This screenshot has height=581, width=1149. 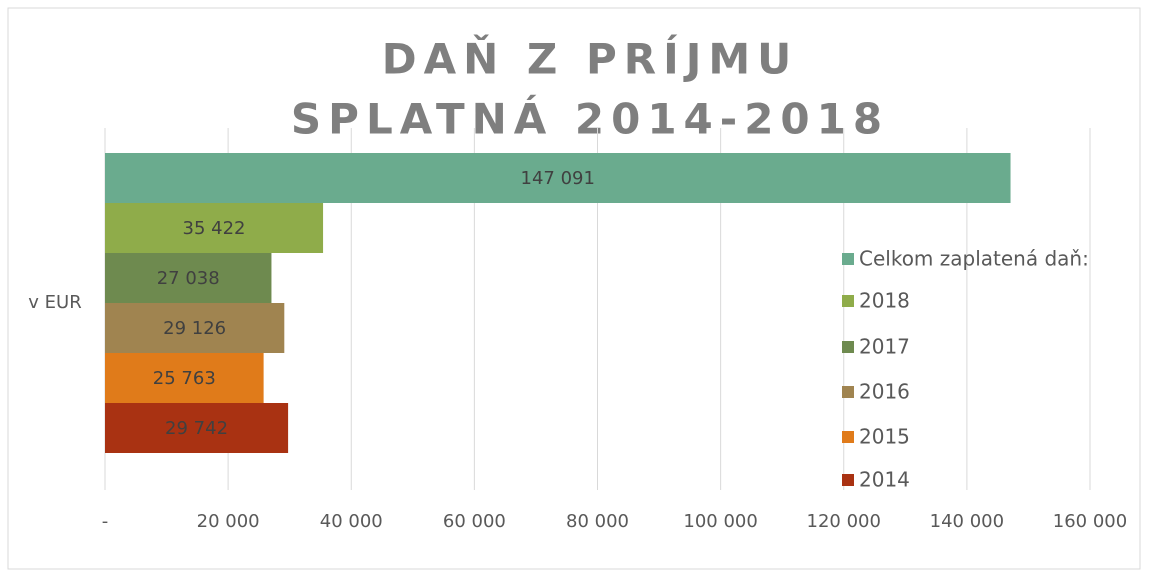 I want to click on x-tick-label: 140 000, so click(x=967, y=521).